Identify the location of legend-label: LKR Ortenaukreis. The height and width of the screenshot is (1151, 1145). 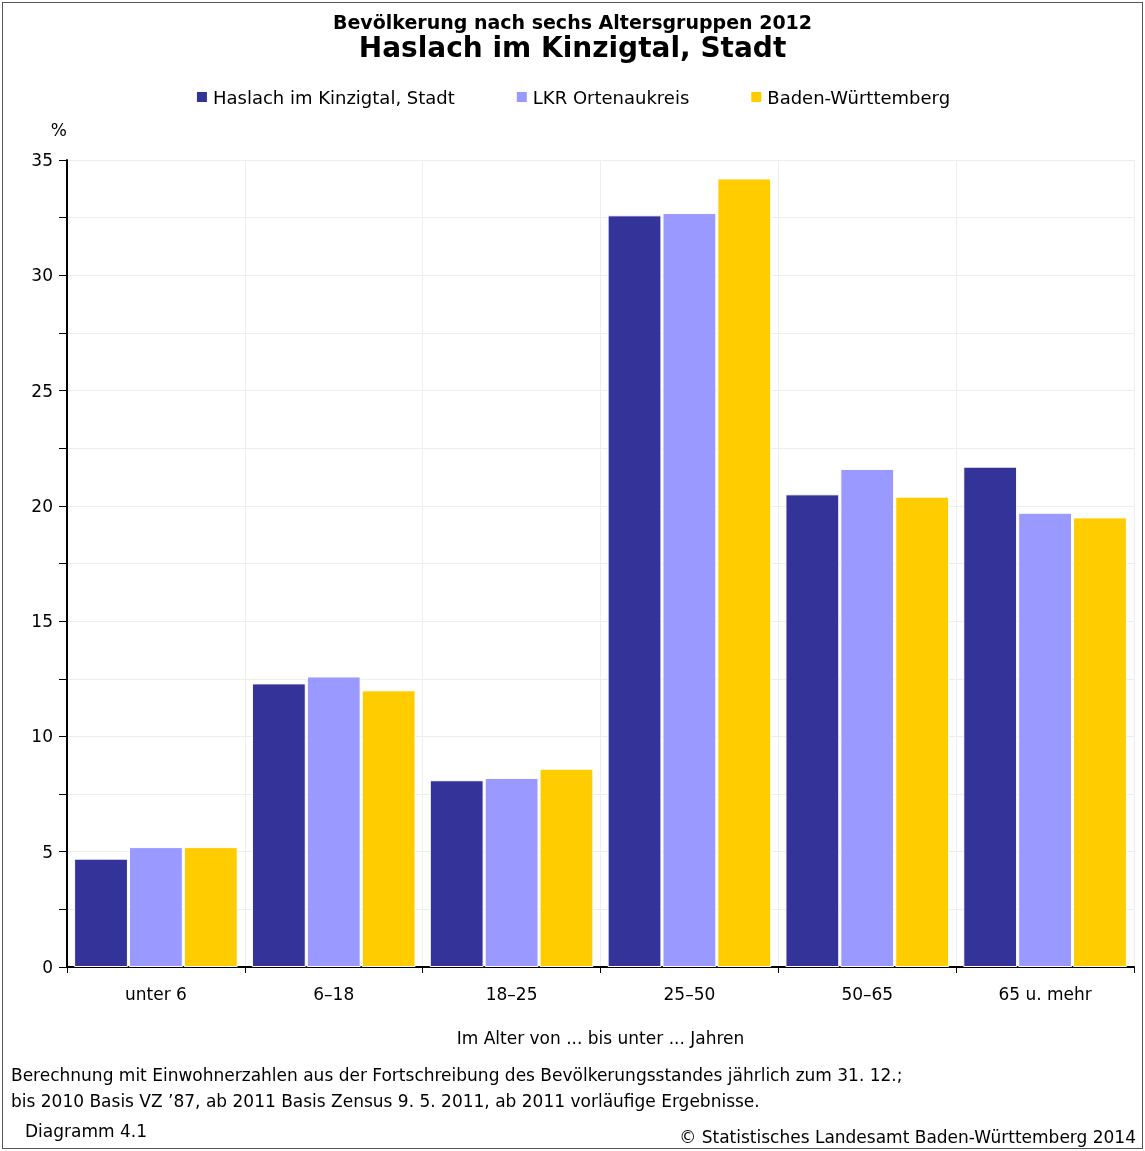
(611, 97).